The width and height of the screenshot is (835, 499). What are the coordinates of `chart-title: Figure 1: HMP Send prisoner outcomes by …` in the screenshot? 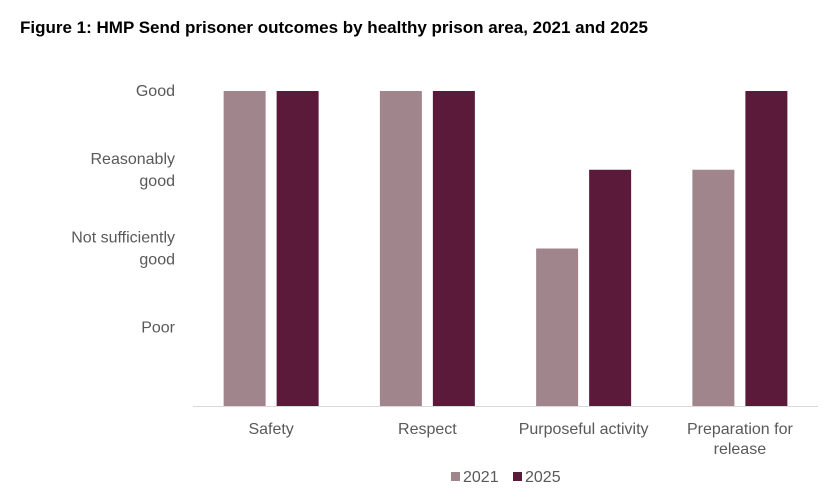 It's located at (334, 27).